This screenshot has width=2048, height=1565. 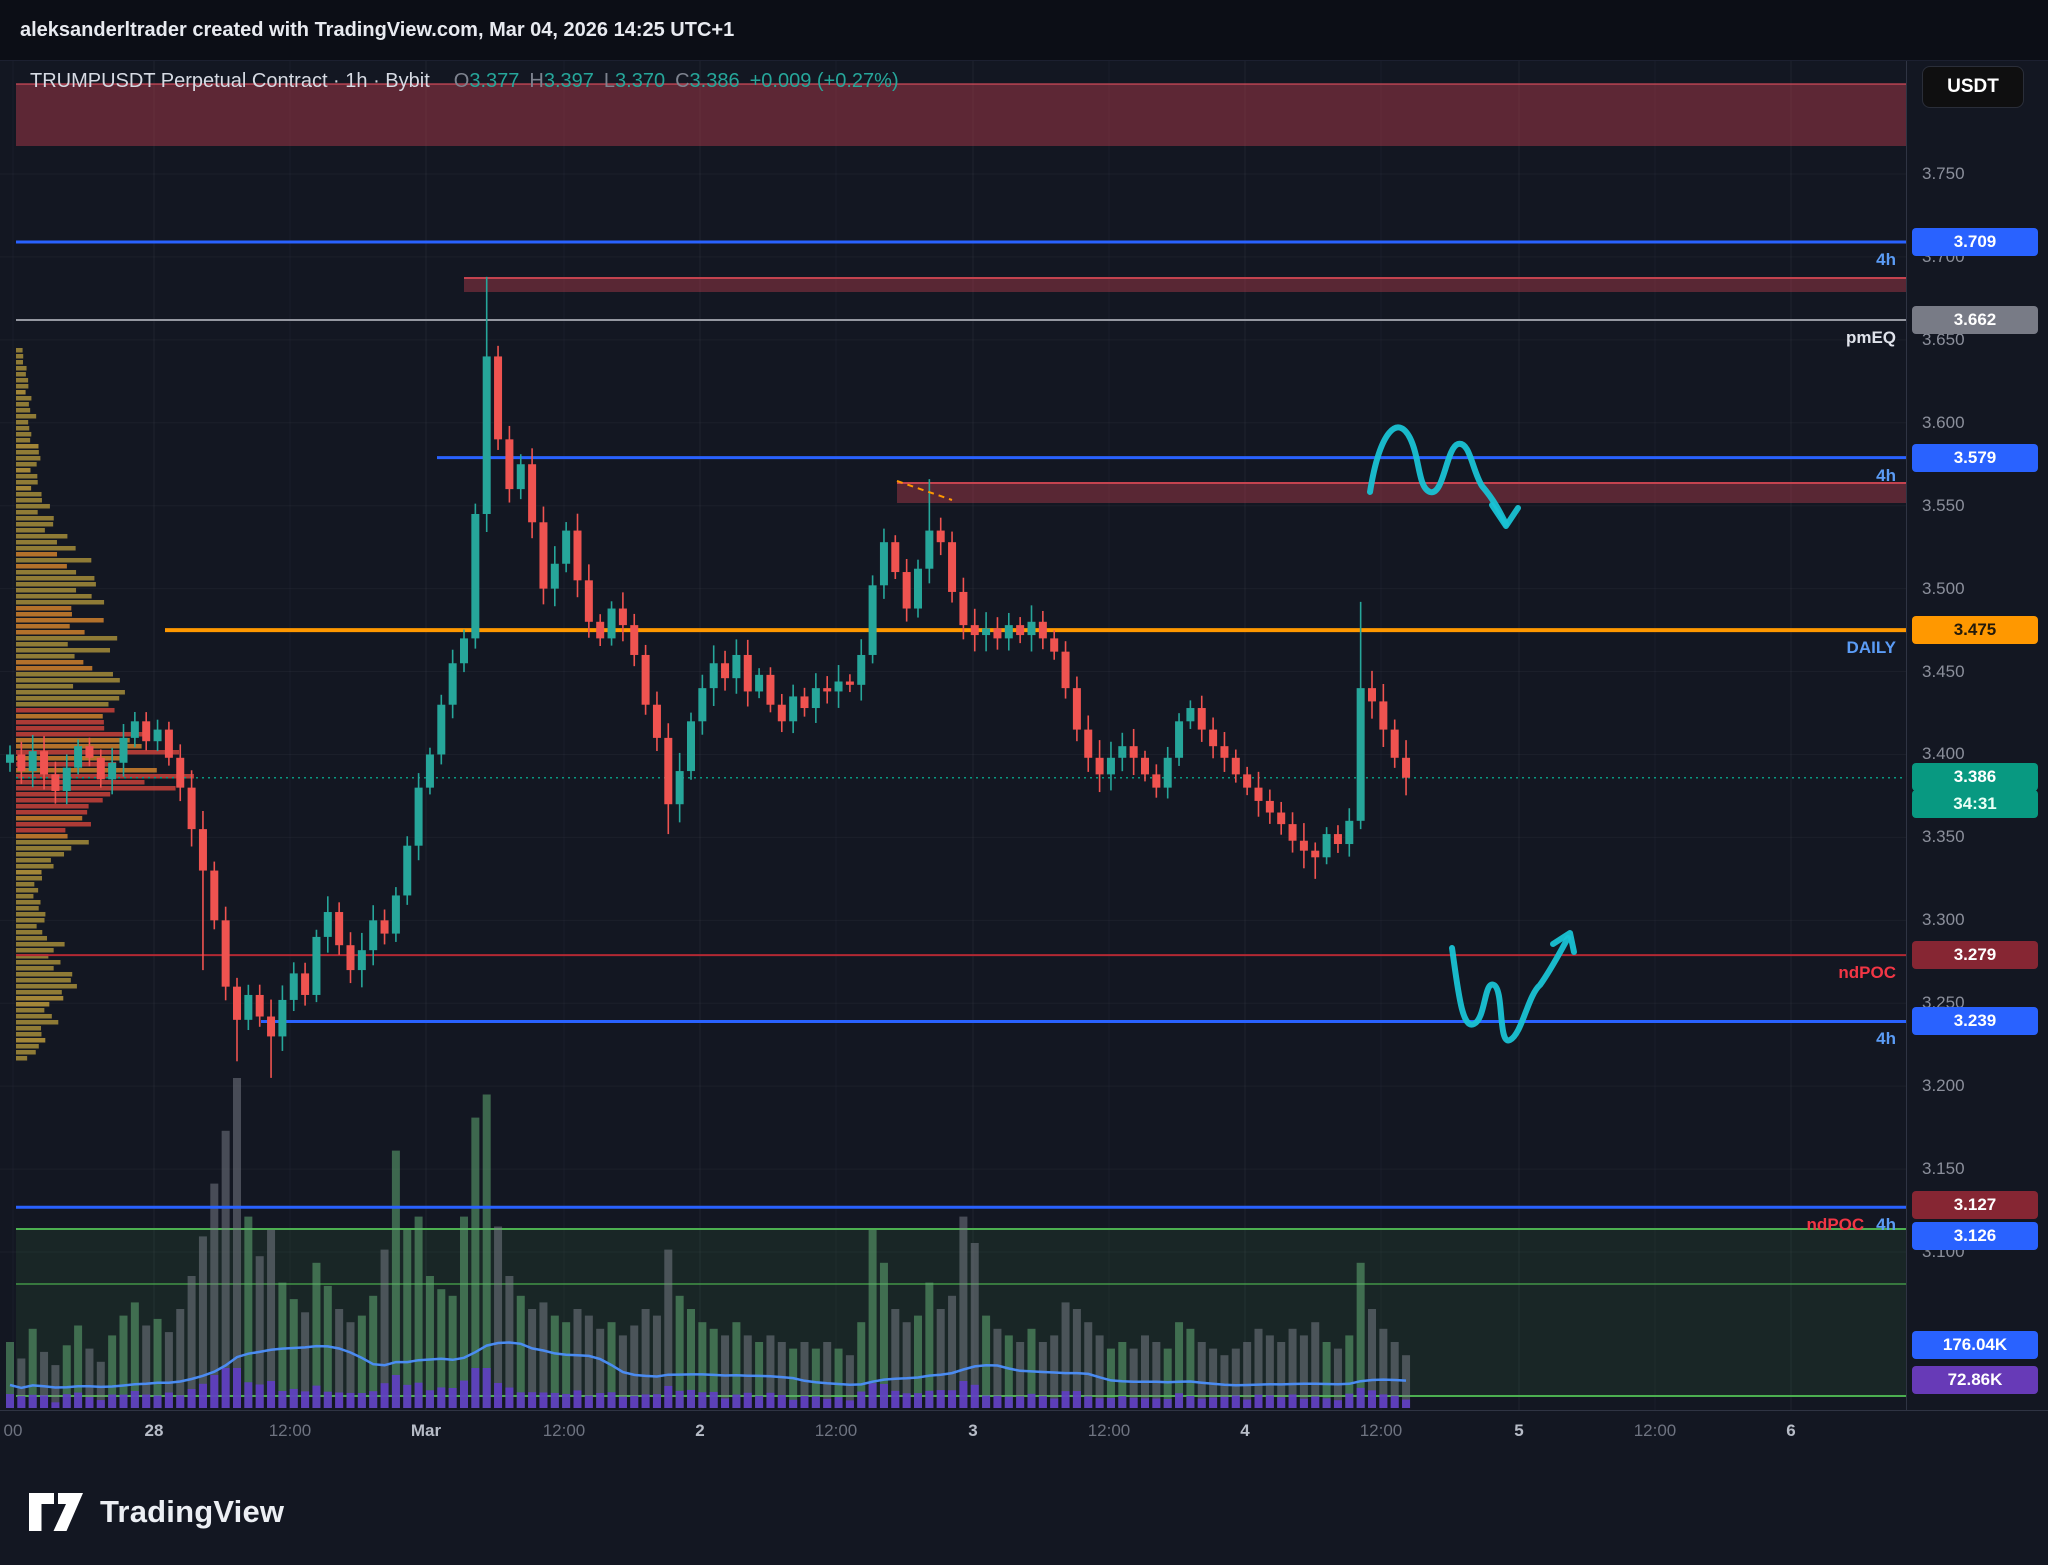 I want to click on price-badge: 3.127, so click(x=1975, y=1205).